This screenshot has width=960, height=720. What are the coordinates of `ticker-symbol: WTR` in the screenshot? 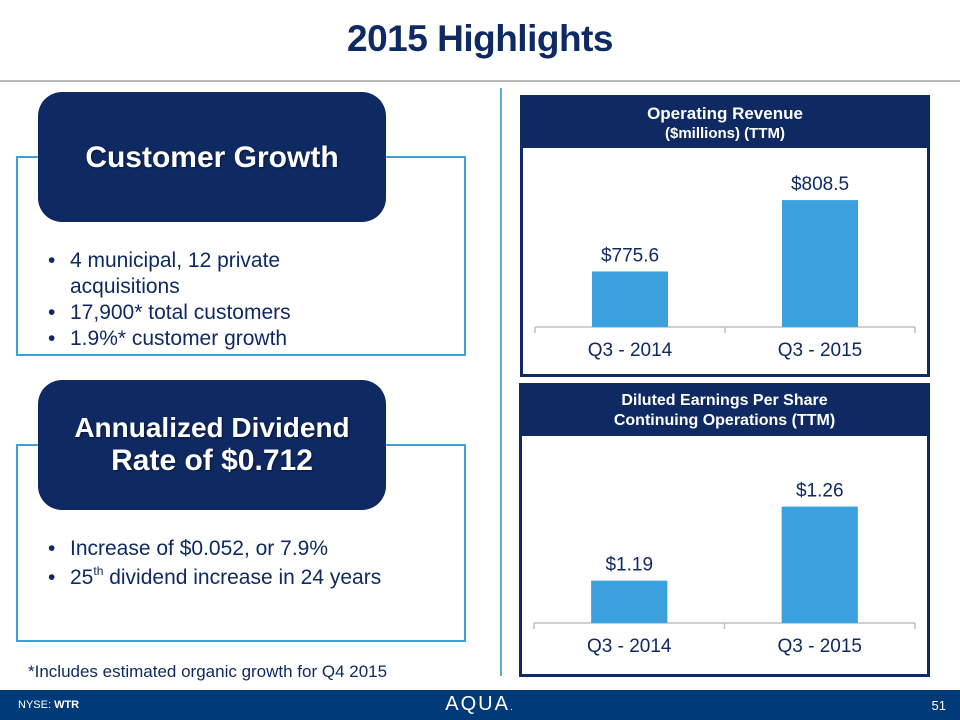 It's located at (67, 705).